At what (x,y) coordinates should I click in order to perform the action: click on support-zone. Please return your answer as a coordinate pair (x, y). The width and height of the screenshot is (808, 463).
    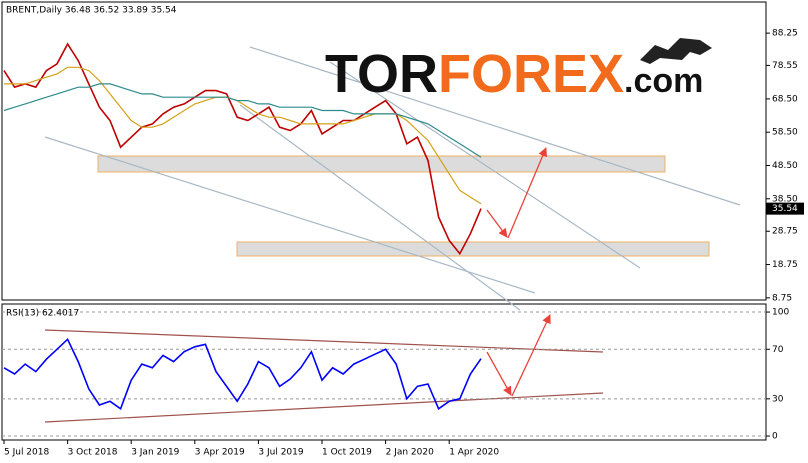
    Looking at the image, I should click on (473, 249).